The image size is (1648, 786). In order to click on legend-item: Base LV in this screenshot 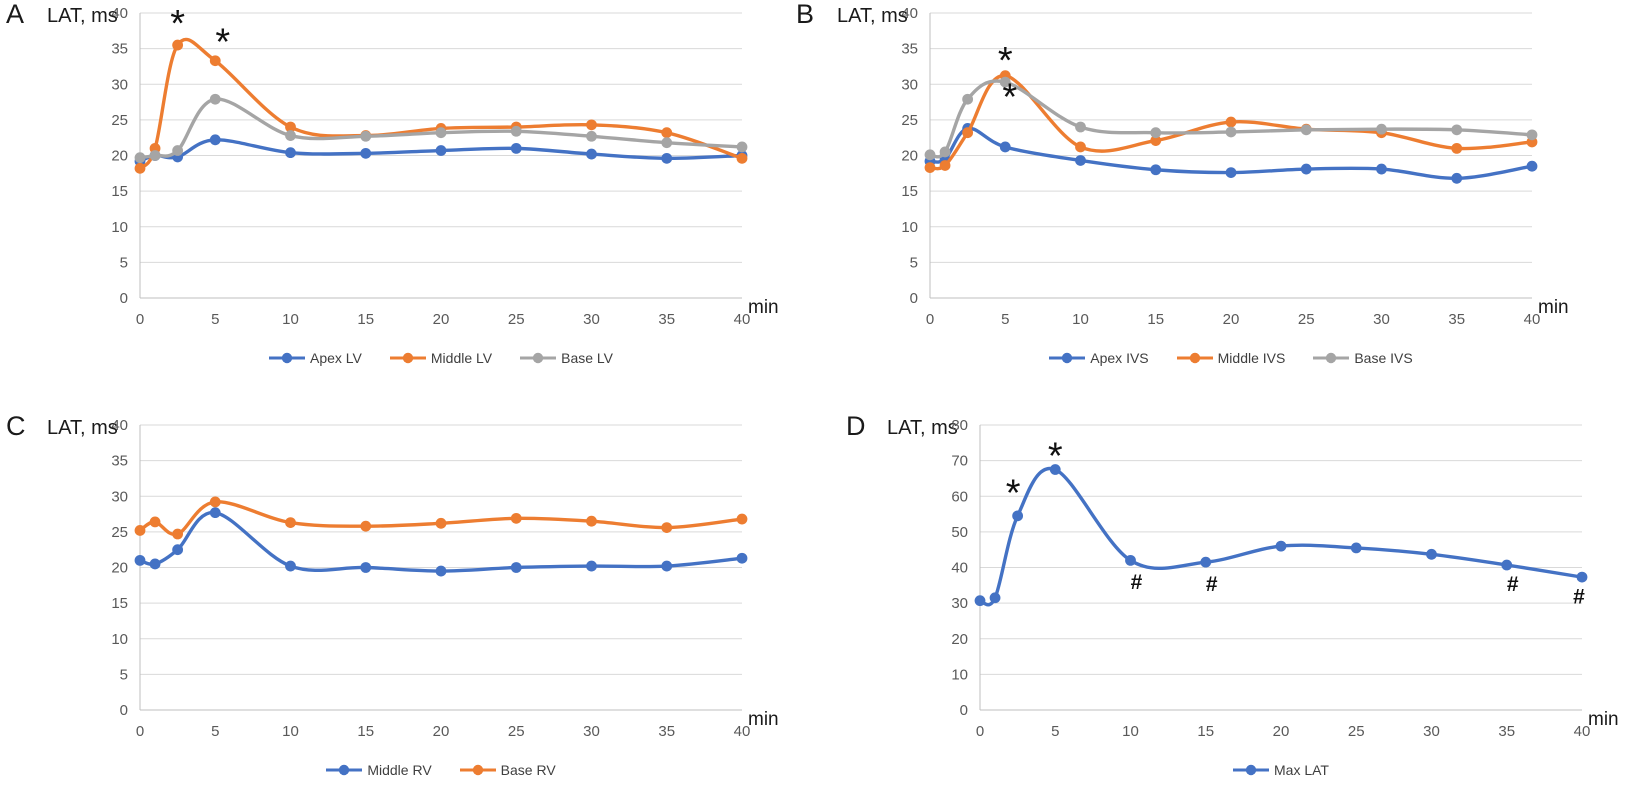, I will do `click(566, 358)`.